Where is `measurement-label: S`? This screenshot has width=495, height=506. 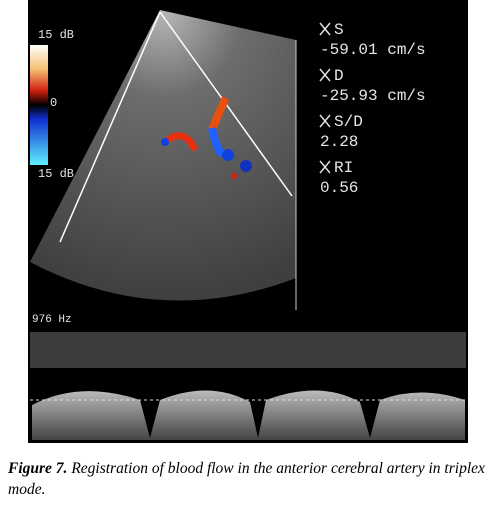
measurement-label: S is located at coordinates (339, 30).